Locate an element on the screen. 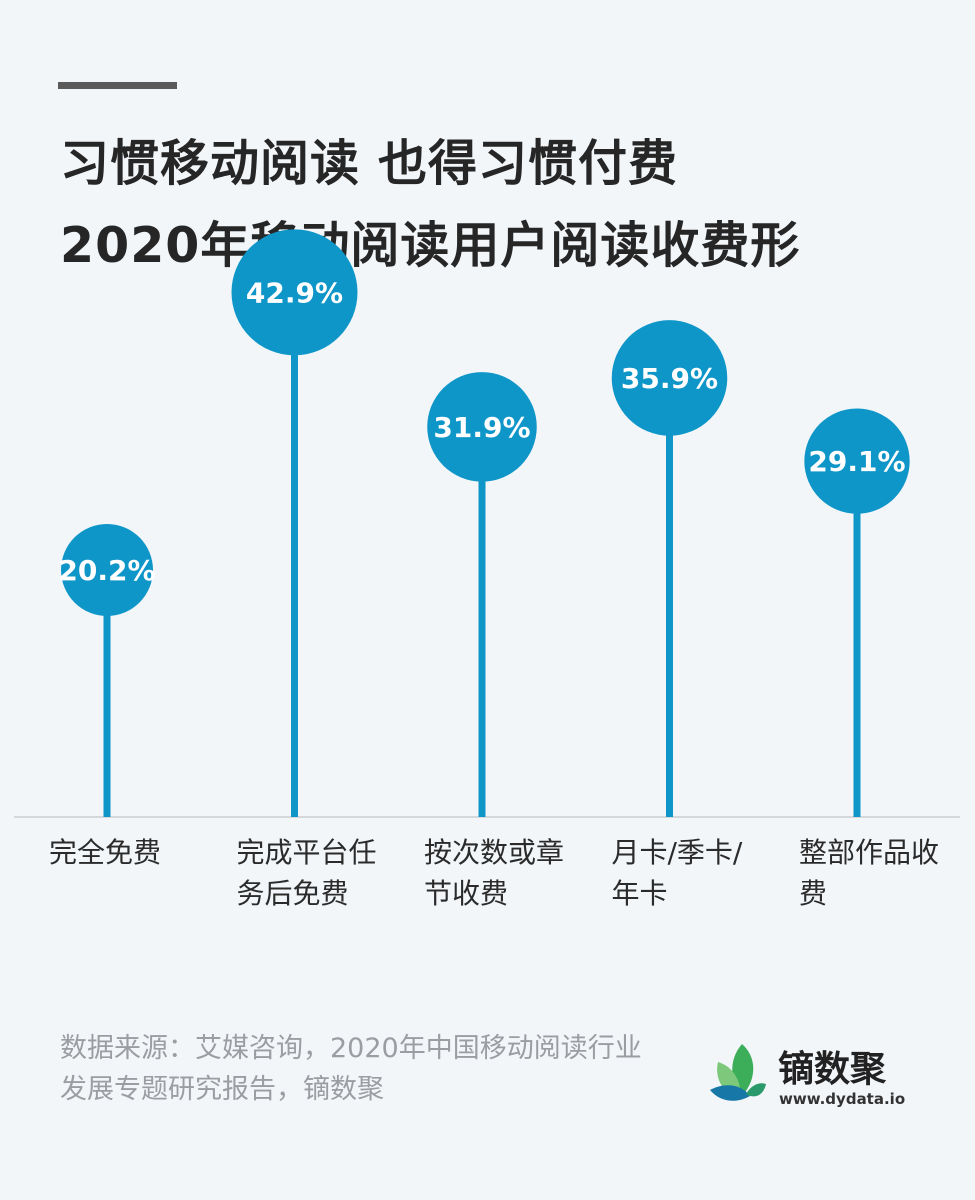 The height and width of the screenshot is (1200, 975). brand-name: 镝数聚 is located at coordinates (832, 1069).